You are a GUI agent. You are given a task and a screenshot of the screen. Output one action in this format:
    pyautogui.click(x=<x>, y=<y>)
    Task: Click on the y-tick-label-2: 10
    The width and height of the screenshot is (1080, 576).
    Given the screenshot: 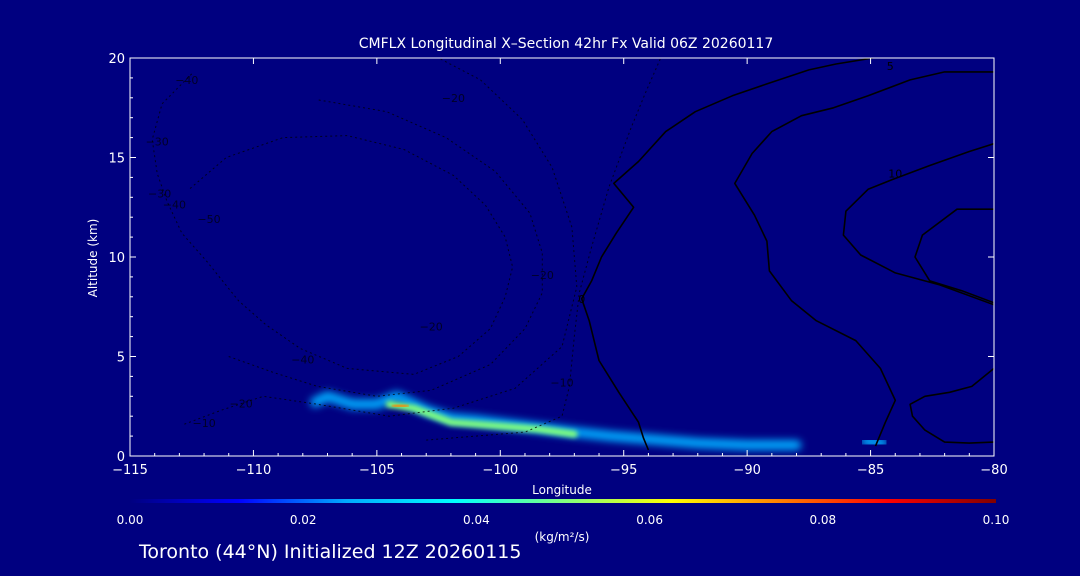 What is the action you would take?
    pyautogui.click(x=116, y=258)
    